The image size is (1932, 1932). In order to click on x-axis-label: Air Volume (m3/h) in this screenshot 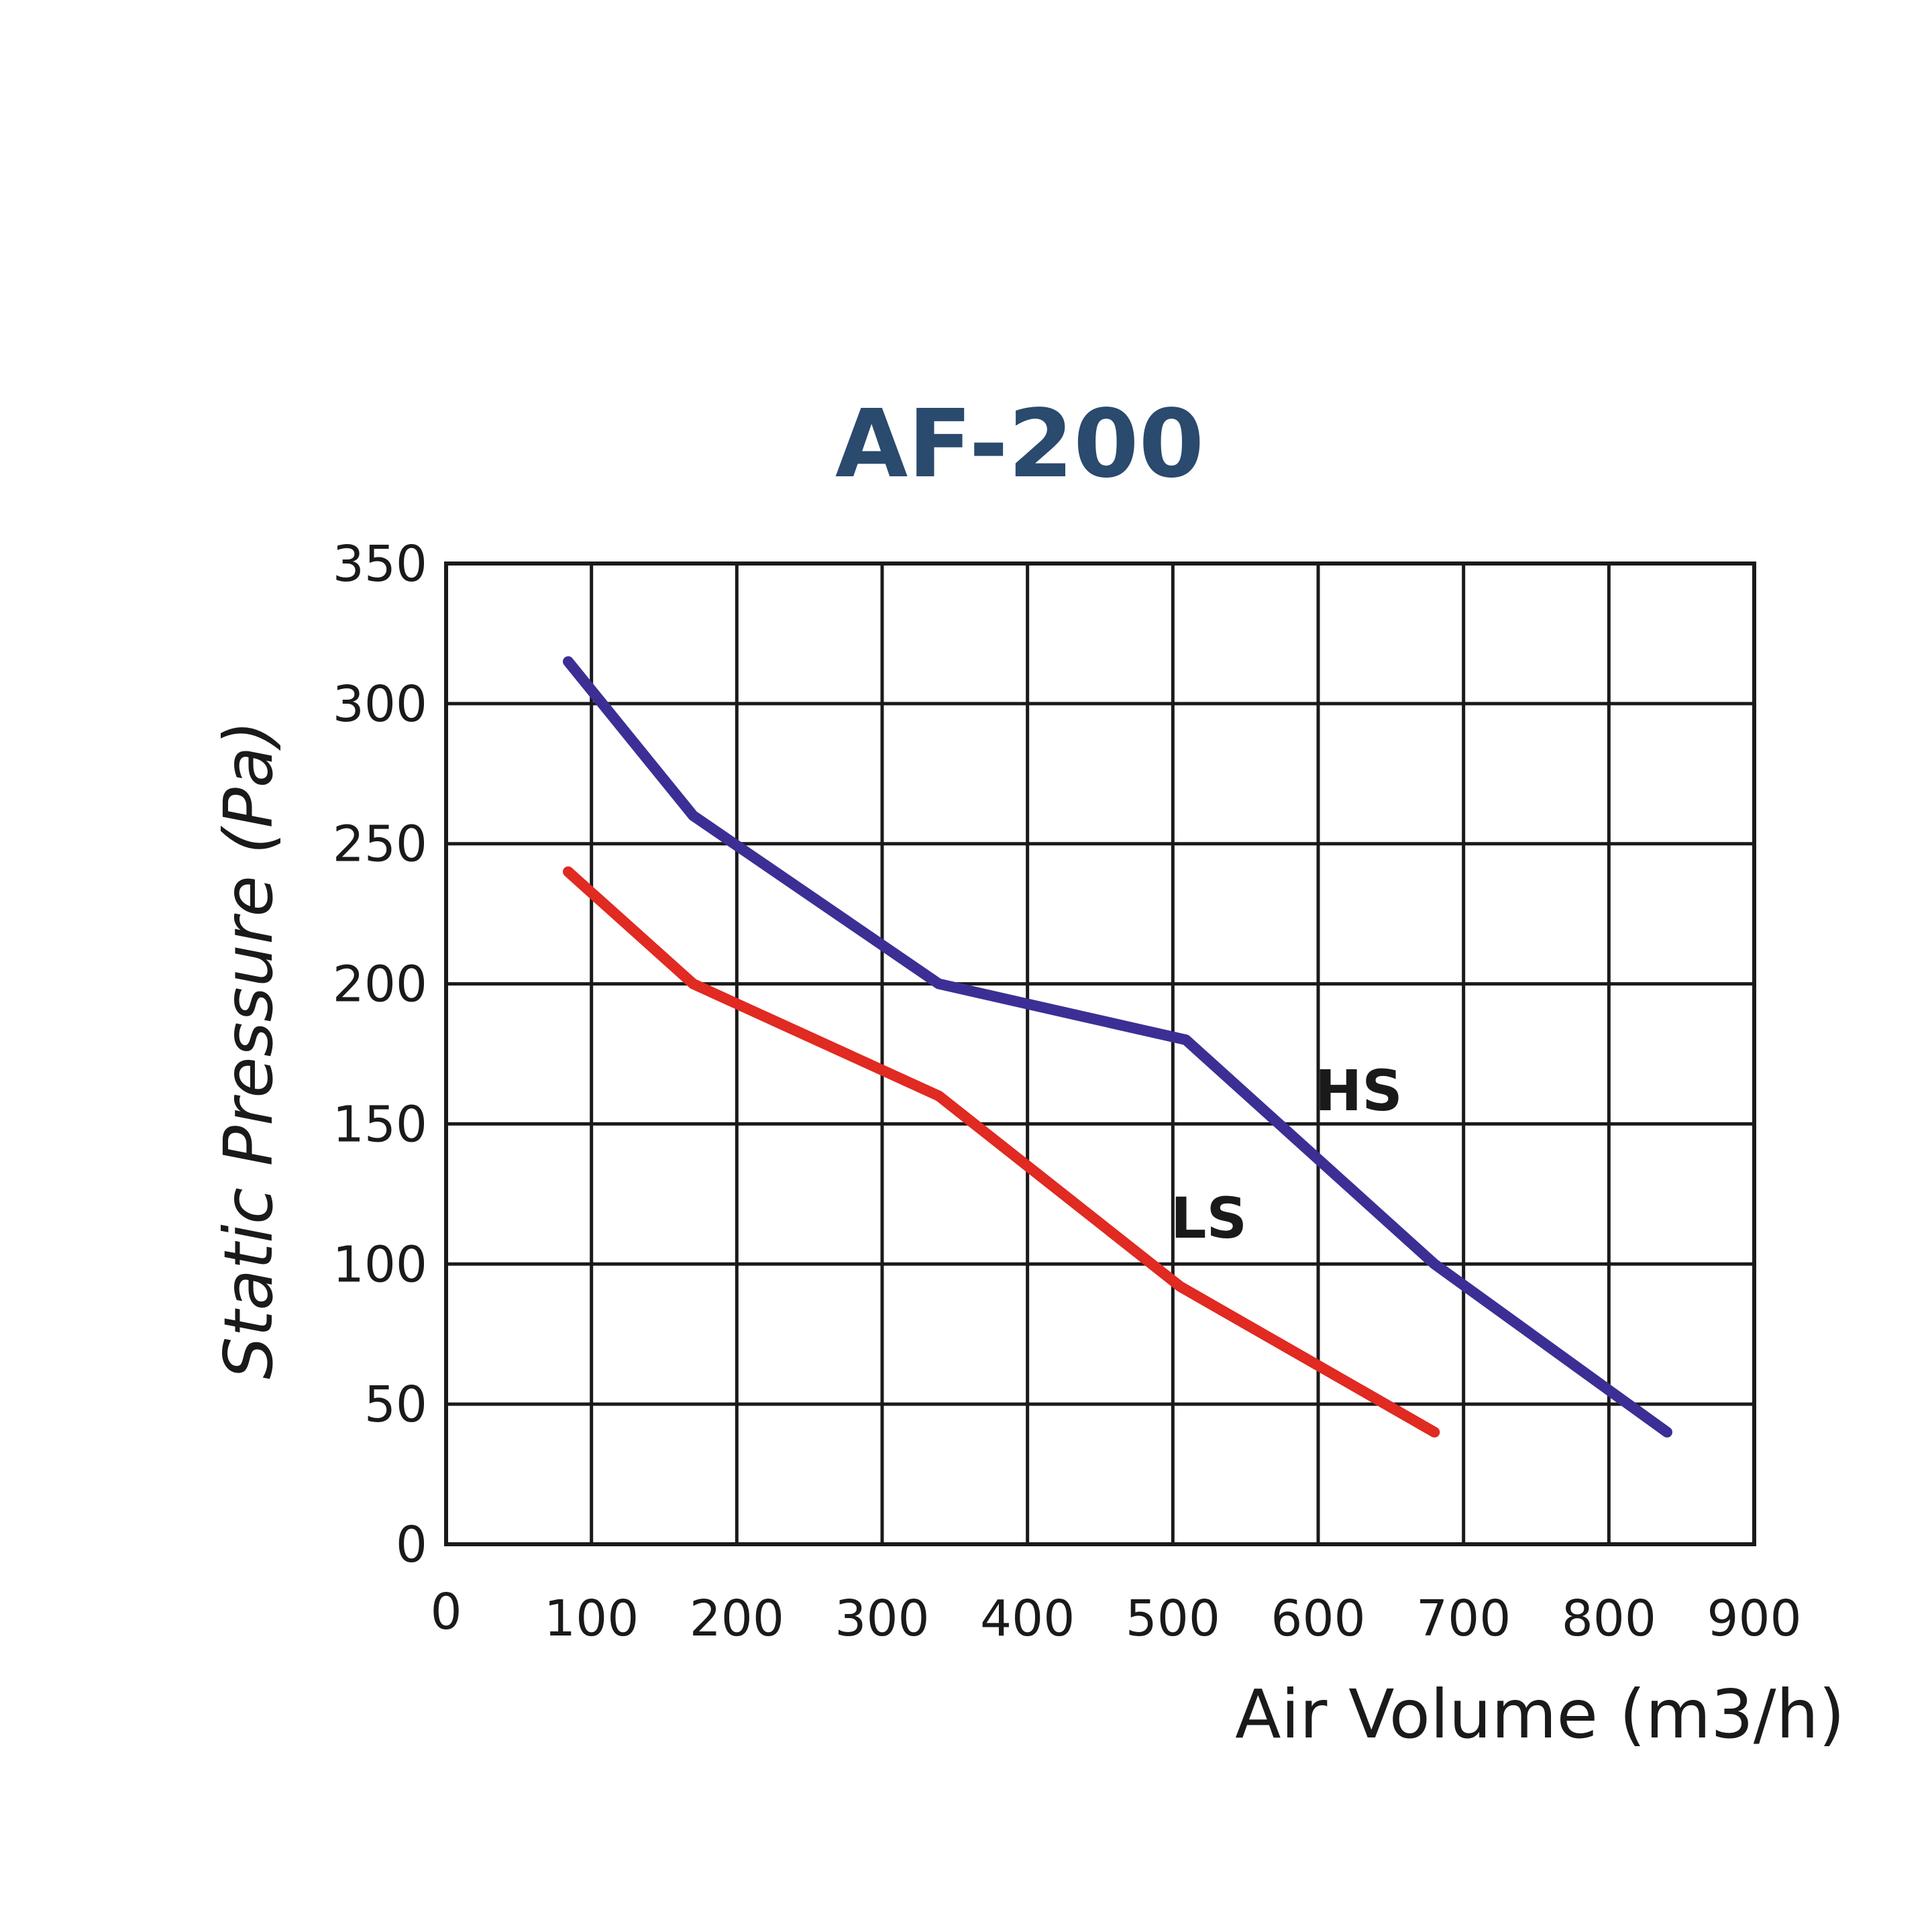, I will do `click(1540, 1714)`.